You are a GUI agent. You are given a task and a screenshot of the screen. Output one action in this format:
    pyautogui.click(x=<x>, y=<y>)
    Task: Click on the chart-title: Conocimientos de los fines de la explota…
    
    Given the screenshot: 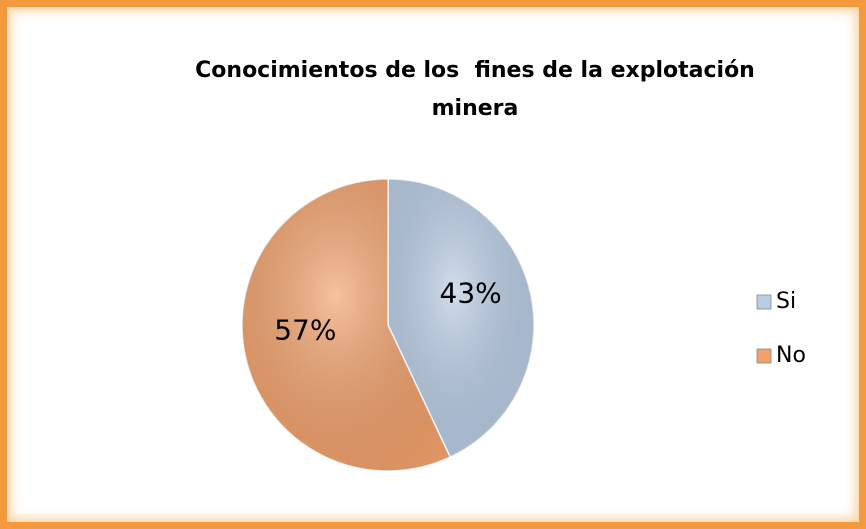 What is the action you would take?
    pyautogui.click(x=479, y=89)
    